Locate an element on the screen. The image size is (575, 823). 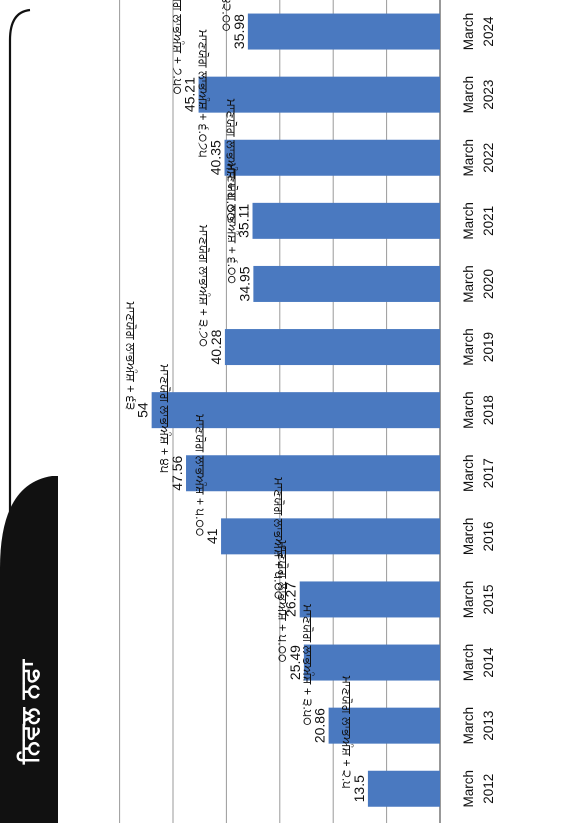
category-tick-label: March 2022 is located at coordinates (478, 158).